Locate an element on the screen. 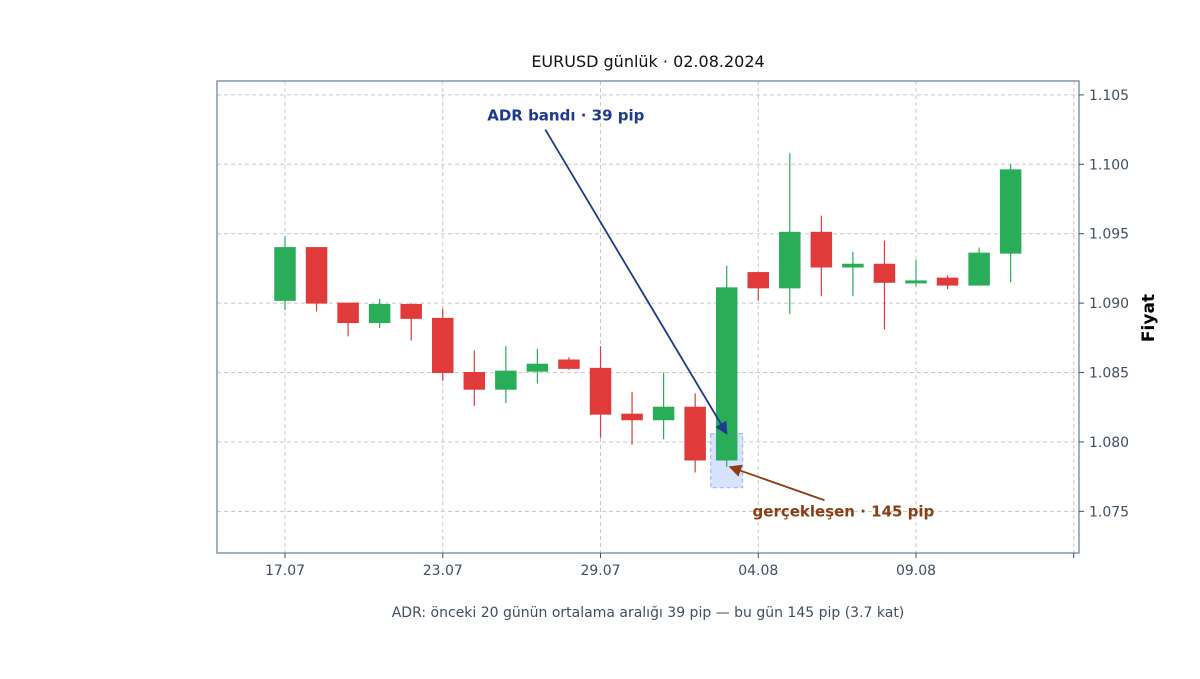  x-tick-label: 04.08 is located at coordinates (758, 571).